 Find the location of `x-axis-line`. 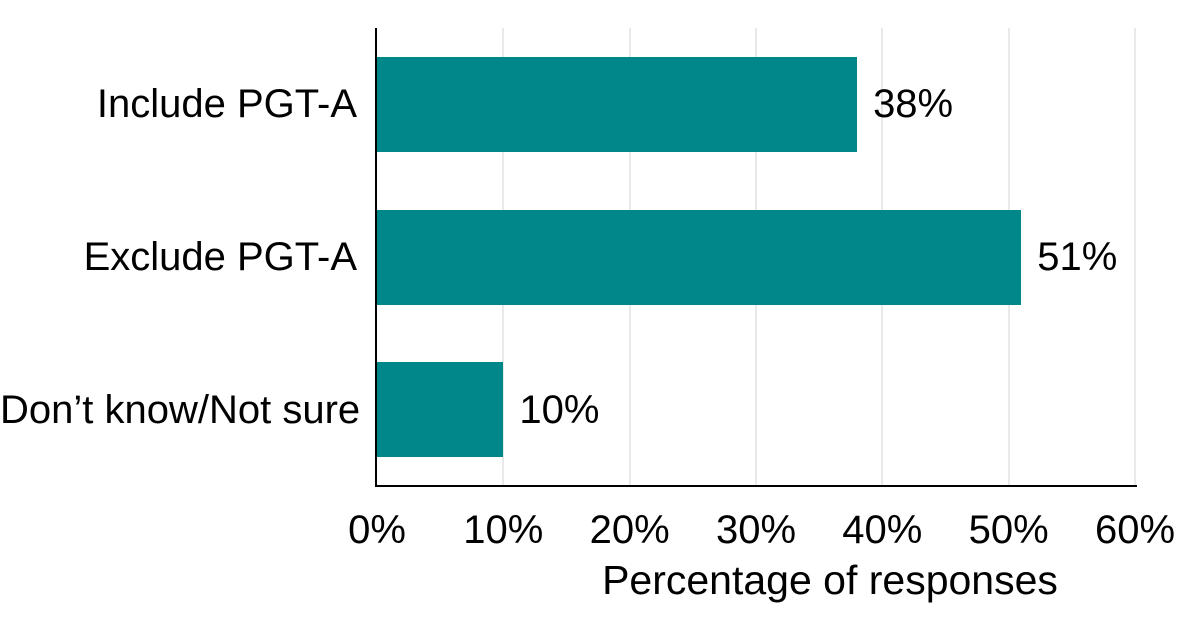

x-axis-line is located at coordinates (756, 486).